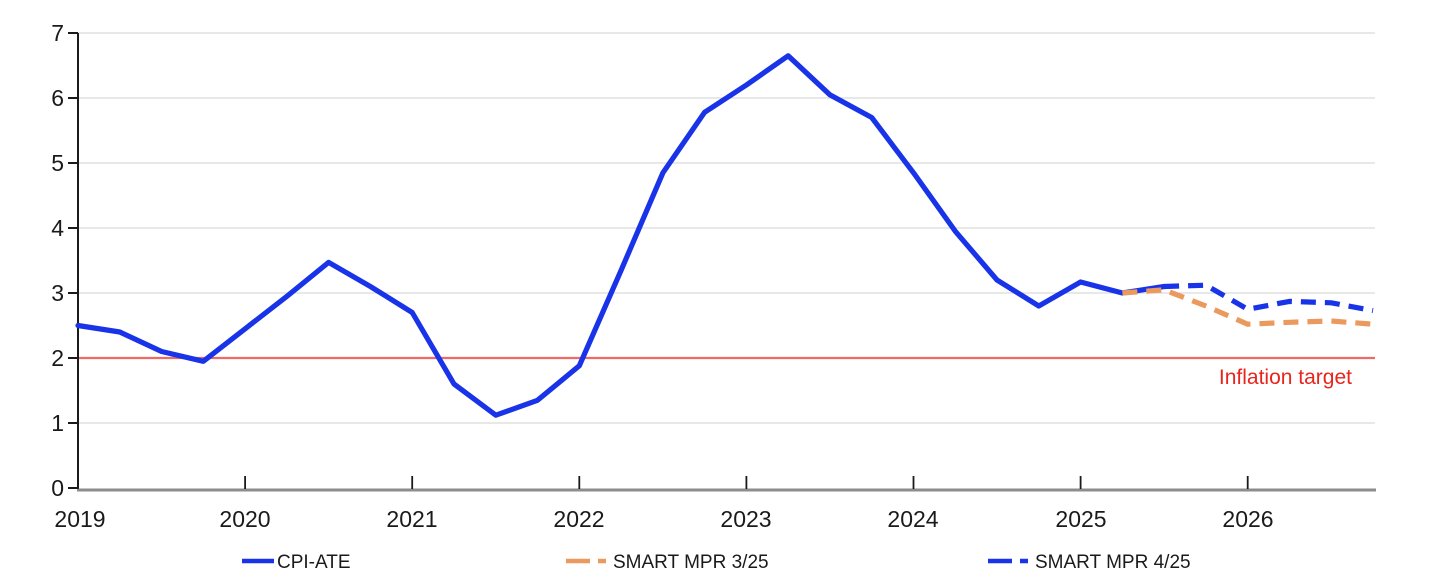  Describe the element at coordinates (57, 260) in the screenshot. I see `y-axis-labels: 0 1 2 3 4 5 6 7` at that location.